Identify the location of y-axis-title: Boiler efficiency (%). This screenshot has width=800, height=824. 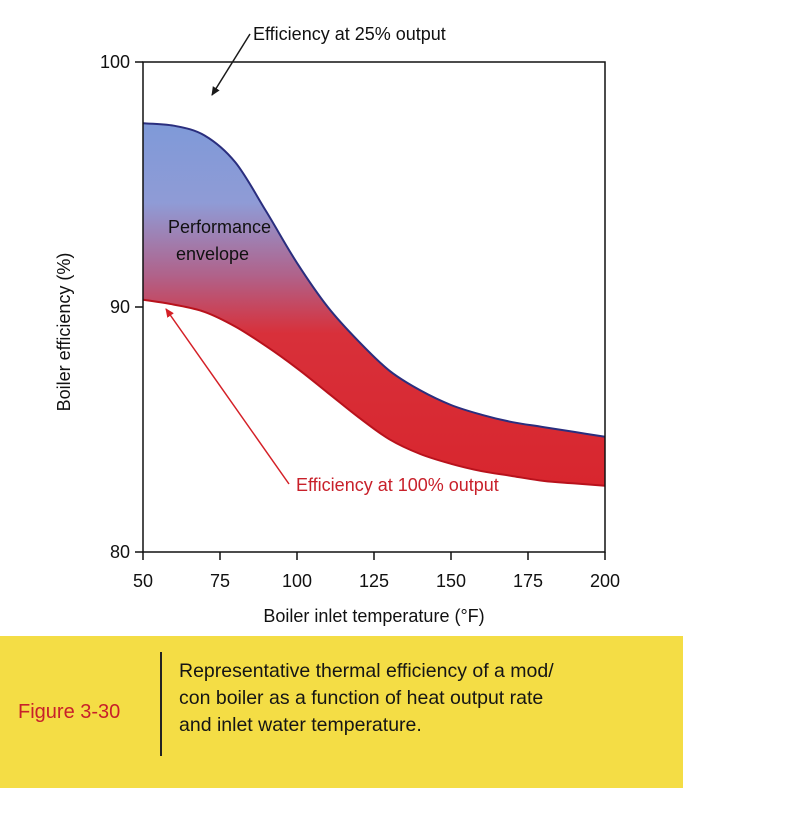
(64, 332).